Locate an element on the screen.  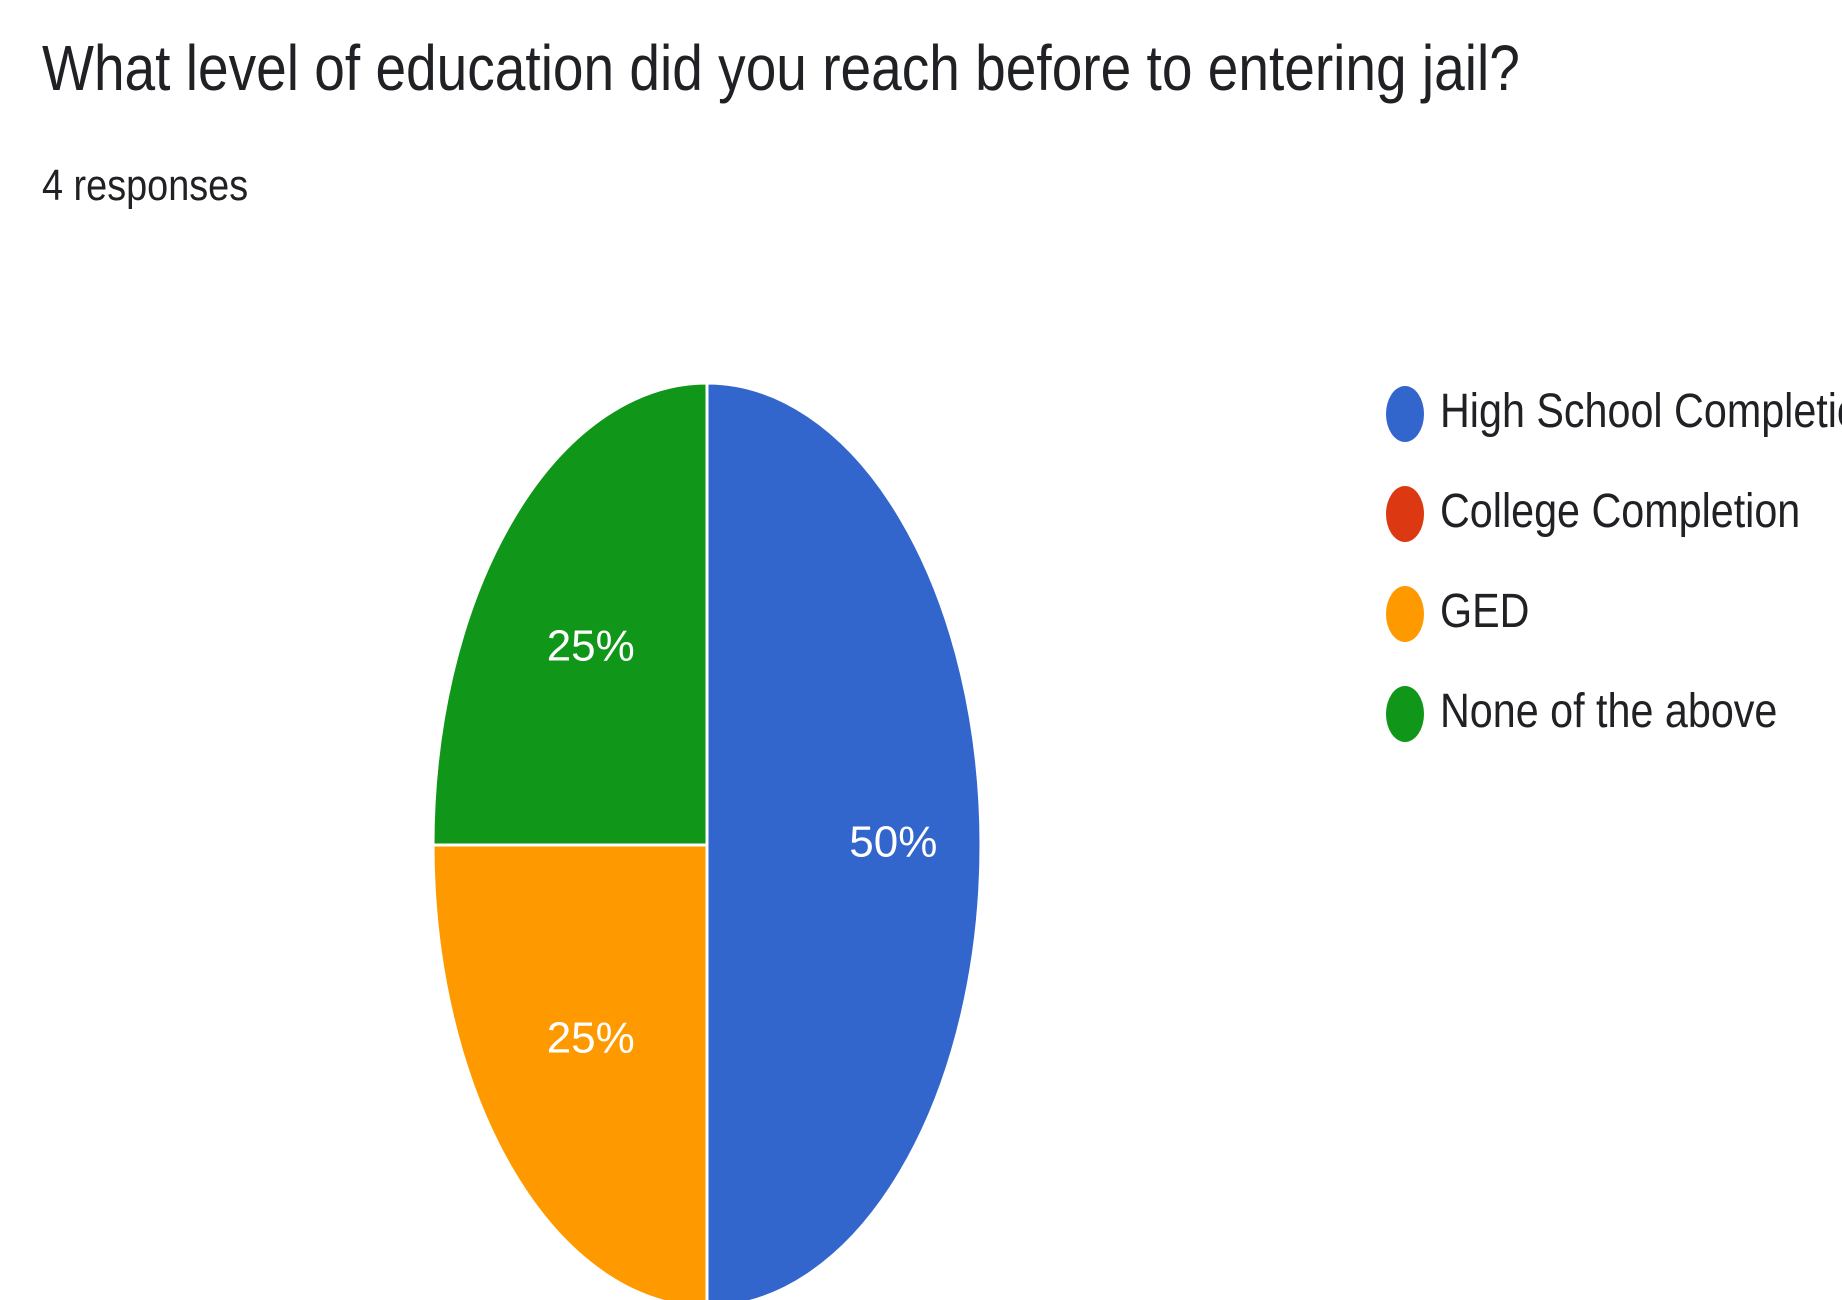
legend-item-none-of-the-above: None of the above is located at coordinates (1611, 728).